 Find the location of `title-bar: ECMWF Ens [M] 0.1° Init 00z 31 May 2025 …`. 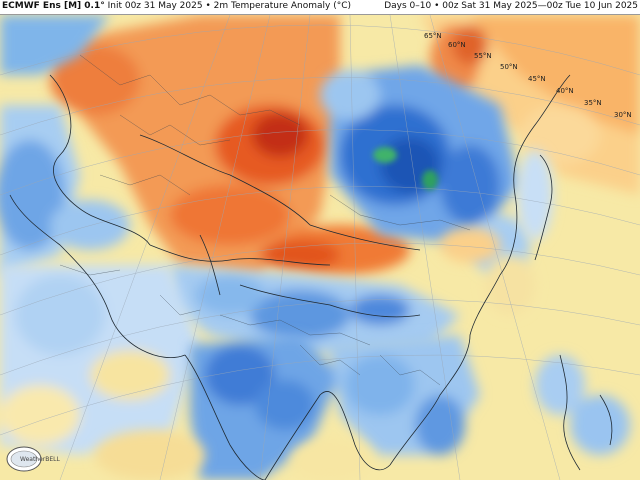

title-bar: ECMWF Ens [M] 0.1° Init 00z 31 May 2025 … is located at coordinates (320, 7).